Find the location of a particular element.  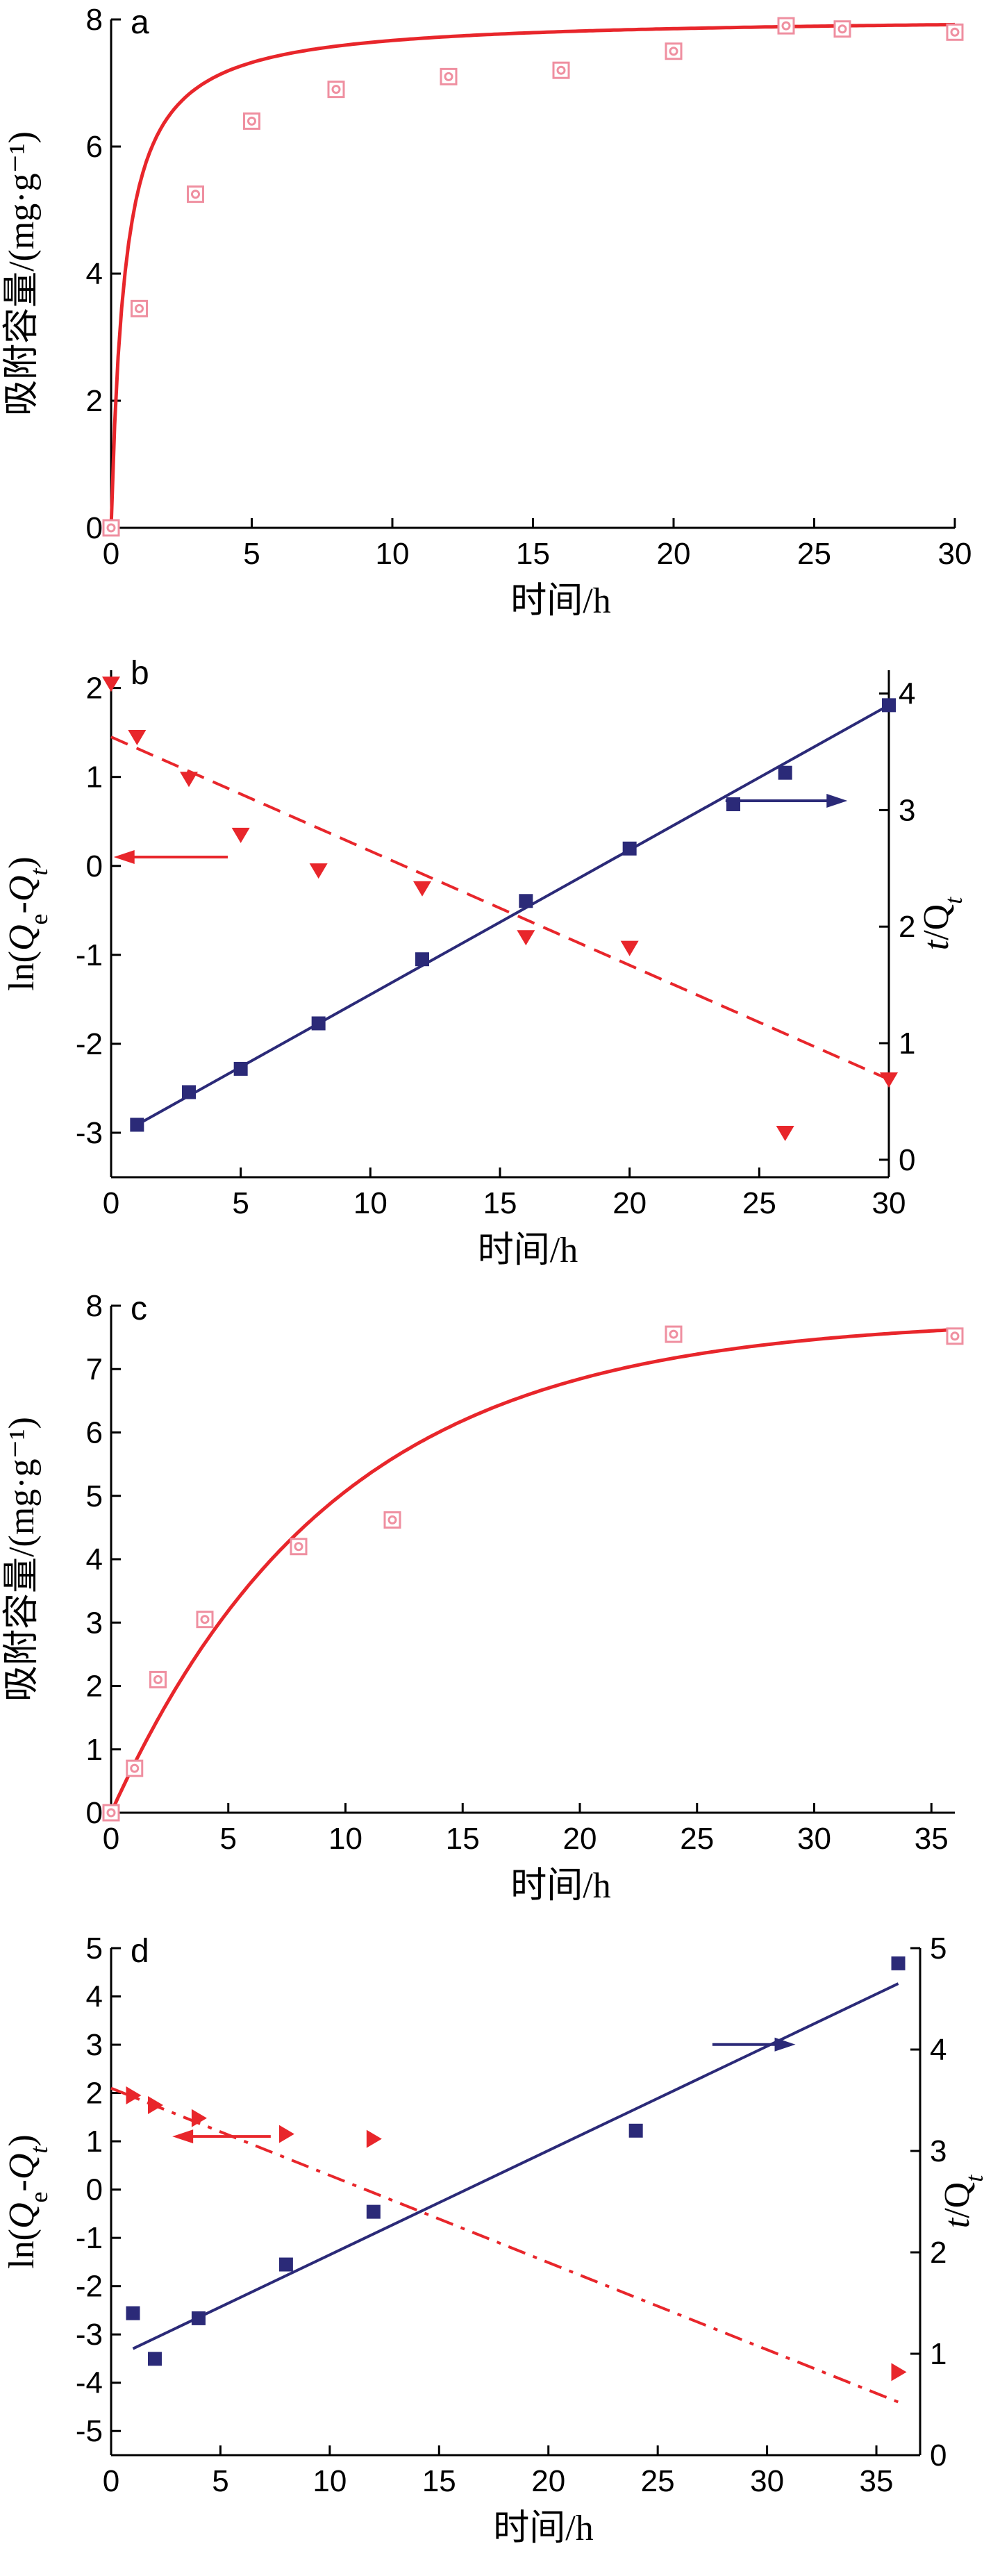

panel-letter: d is located at coordinates (140, 1951).